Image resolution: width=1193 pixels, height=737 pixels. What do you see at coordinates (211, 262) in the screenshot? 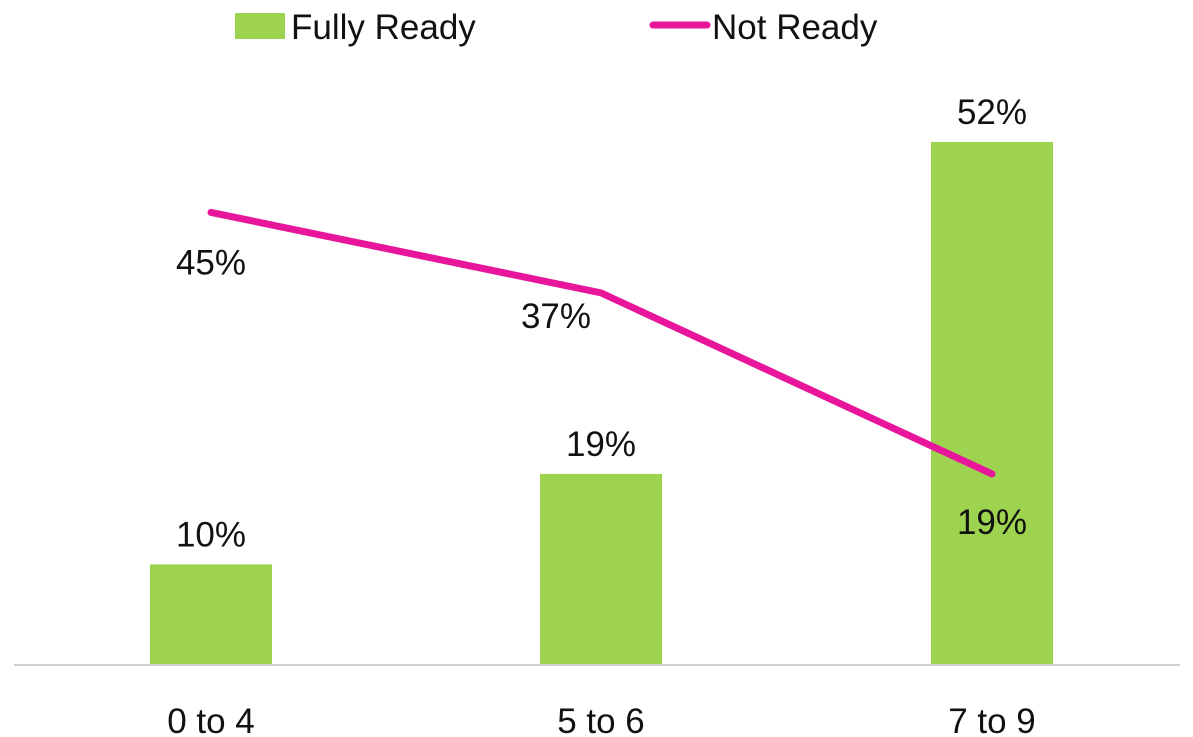
I see `data-label-not-ready-1: 45%` at bounding box center [211, 262].